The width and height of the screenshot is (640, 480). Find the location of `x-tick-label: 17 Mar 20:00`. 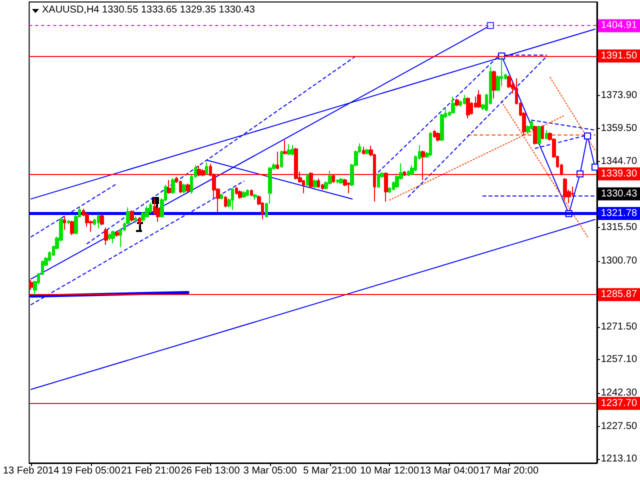

x-tick-label: 17 Mar 20:00 is located at coordinates (509, 471).